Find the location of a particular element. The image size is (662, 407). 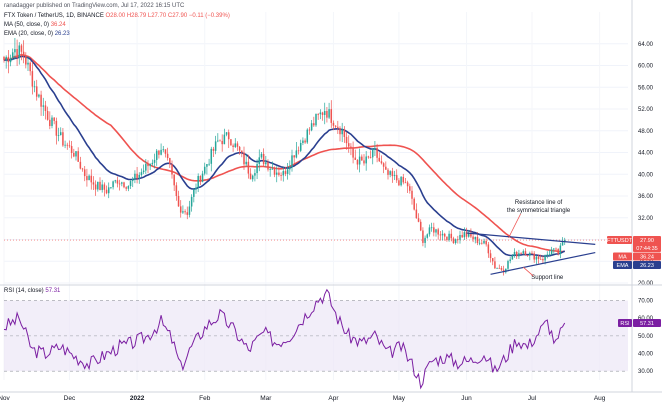

price-tick-label: 56.00 is located at coordinates (646, 88).